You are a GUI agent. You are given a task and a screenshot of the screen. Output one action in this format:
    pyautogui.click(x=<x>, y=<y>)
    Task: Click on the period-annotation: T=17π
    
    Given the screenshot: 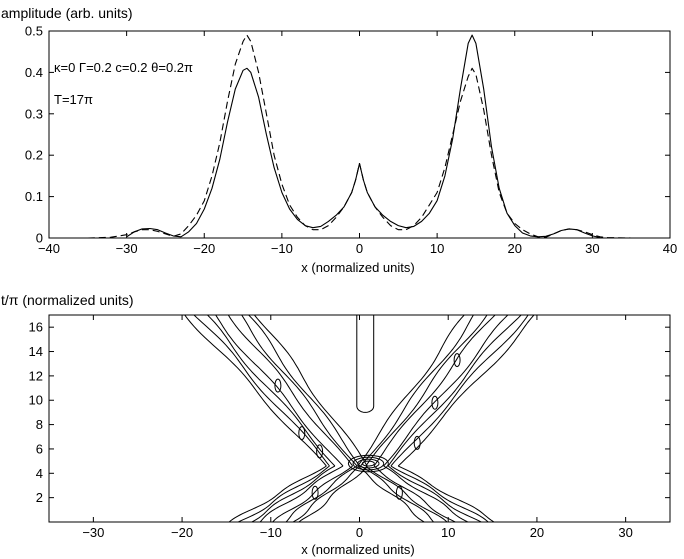 What is the action you would take?
    pyautogui.click(x=73, y=99)
    